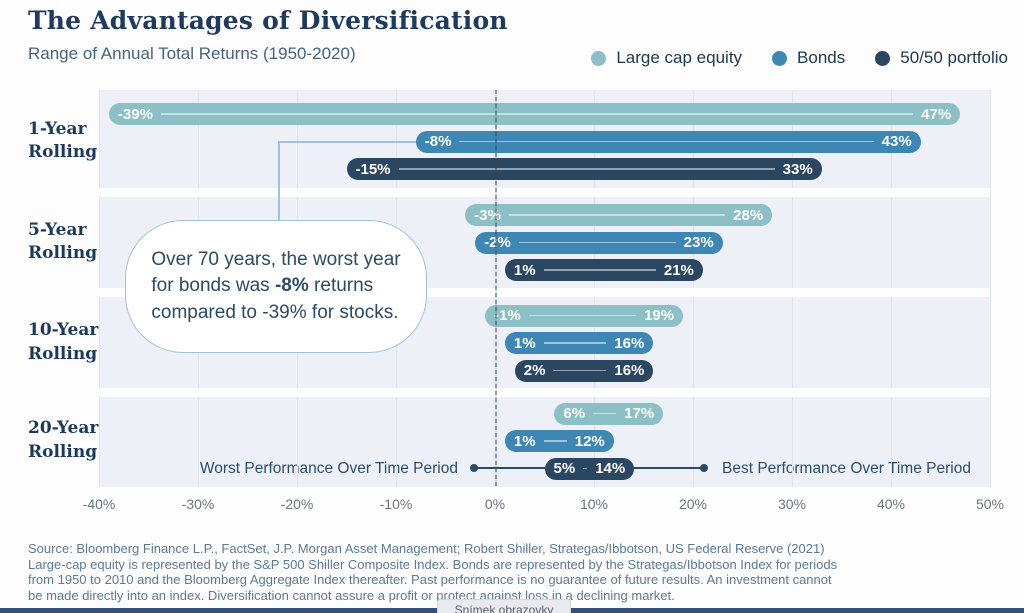  What do you see at coordinates (679, 57) in the screenshot?
I see `legend-label: Large cap equity` at bounding box center [679, 57].